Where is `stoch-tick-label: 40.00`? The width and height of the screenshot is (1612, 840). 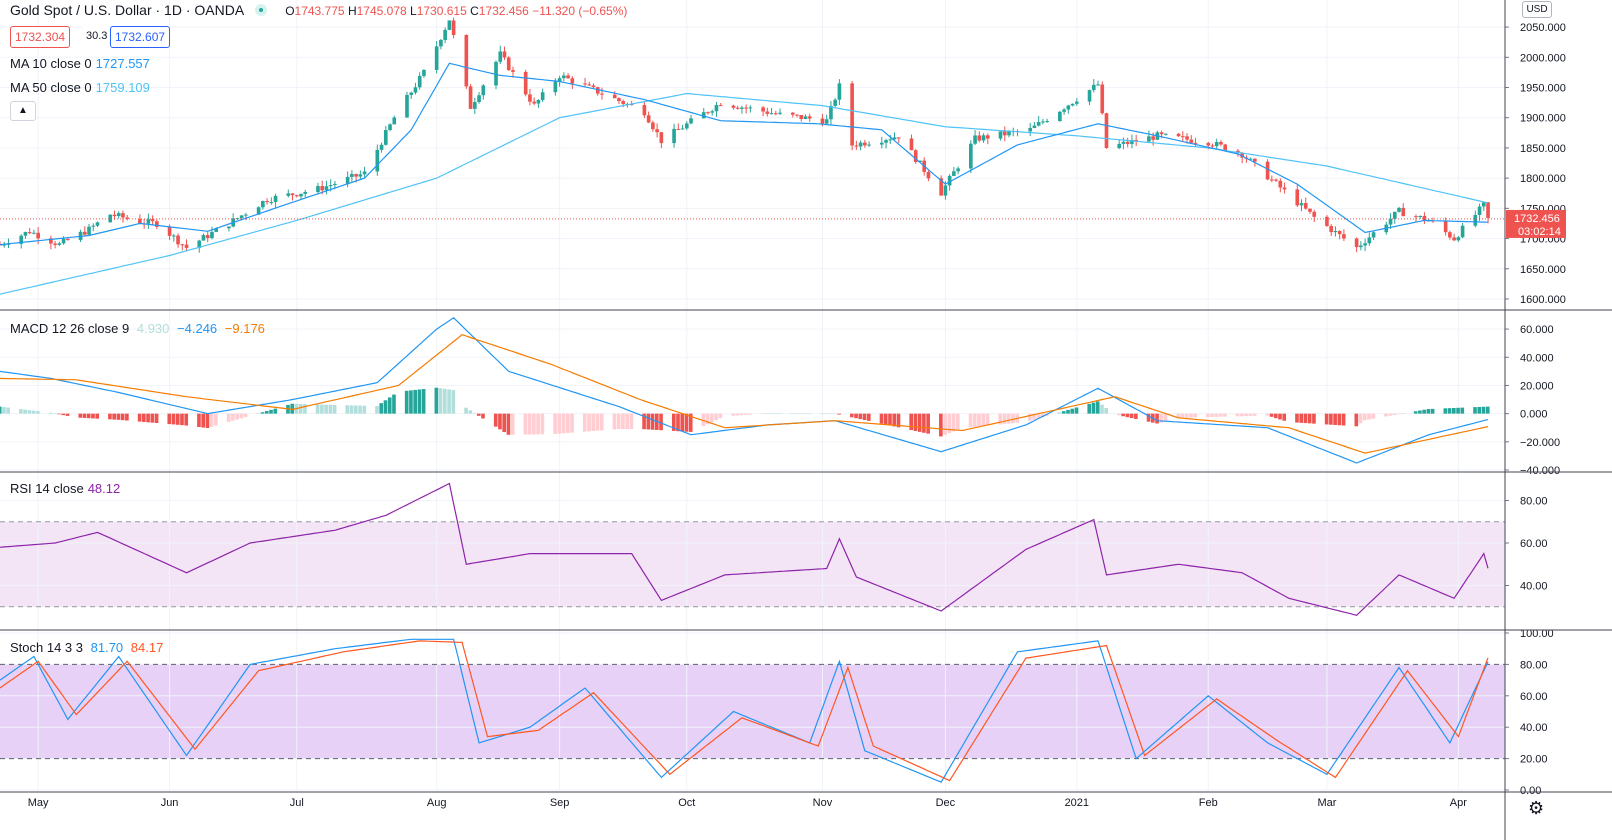
stoch-tick-label: 40.00 is located at coordinates (1534, 728).